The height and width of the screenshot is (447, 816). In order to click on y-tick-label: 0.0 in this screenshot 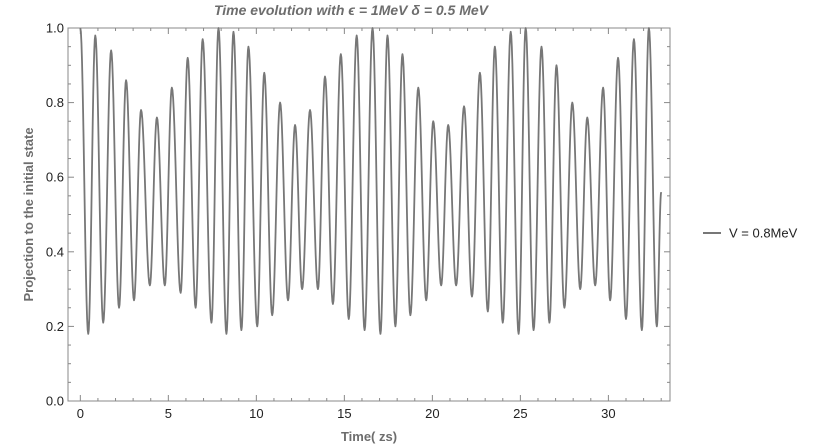, I will do `click(55, 401)`.